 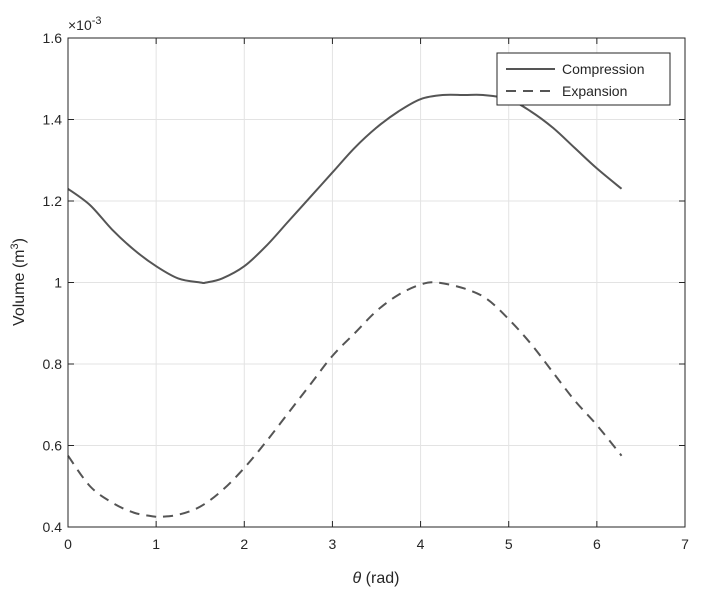 I want to click on y-tick-label: 0.6, so click(x=53, y=446).